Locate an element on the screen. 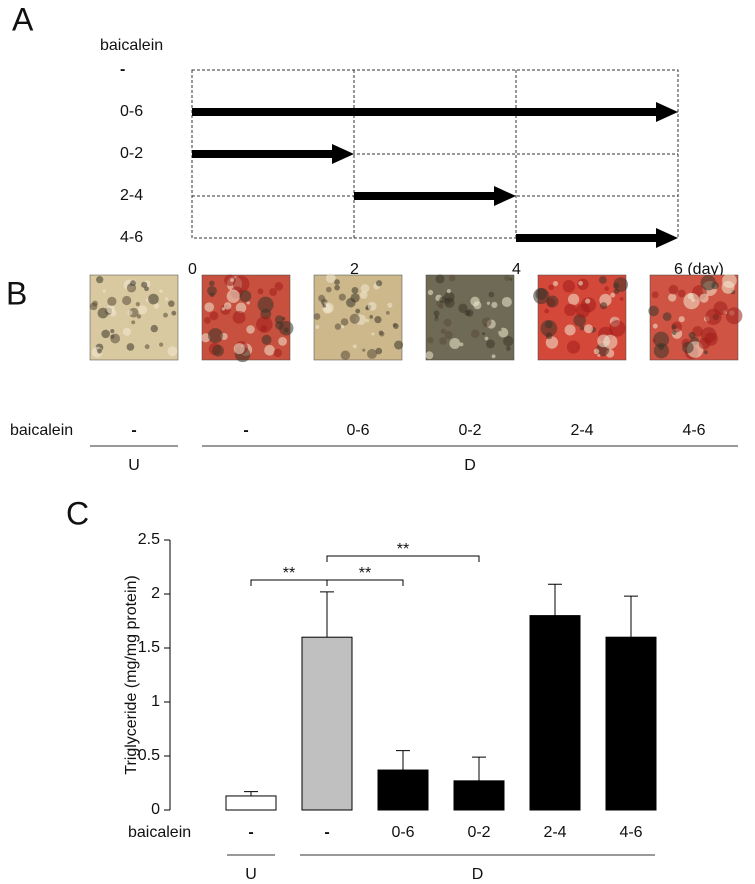 This screenshot has width=755, height=884. significance-bracket is located at coordinates (403, 558).